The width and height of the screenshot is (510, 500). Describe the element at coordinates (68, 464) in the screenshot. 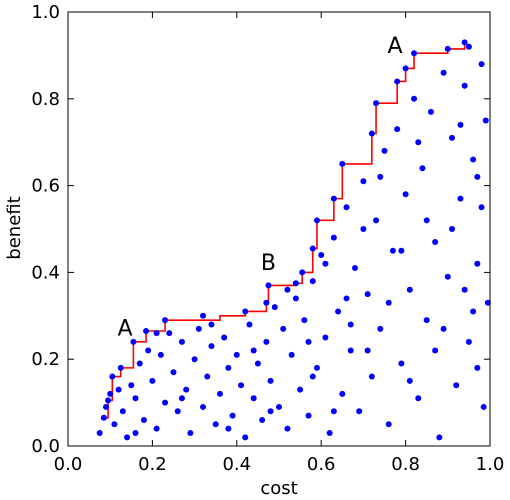

I see `x-tick-label: 0.0` at that location.